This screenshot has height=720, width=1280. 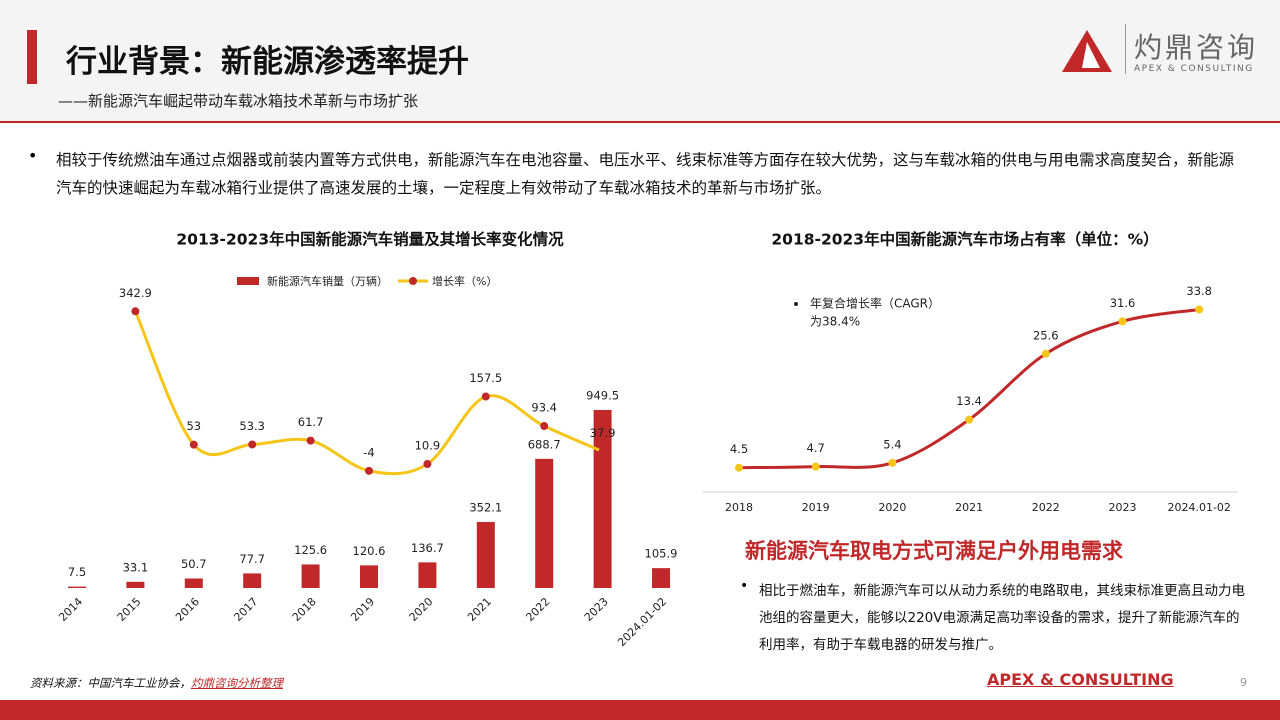 I want to click on x-tick-label: 2014, so click(x=70, y=609).